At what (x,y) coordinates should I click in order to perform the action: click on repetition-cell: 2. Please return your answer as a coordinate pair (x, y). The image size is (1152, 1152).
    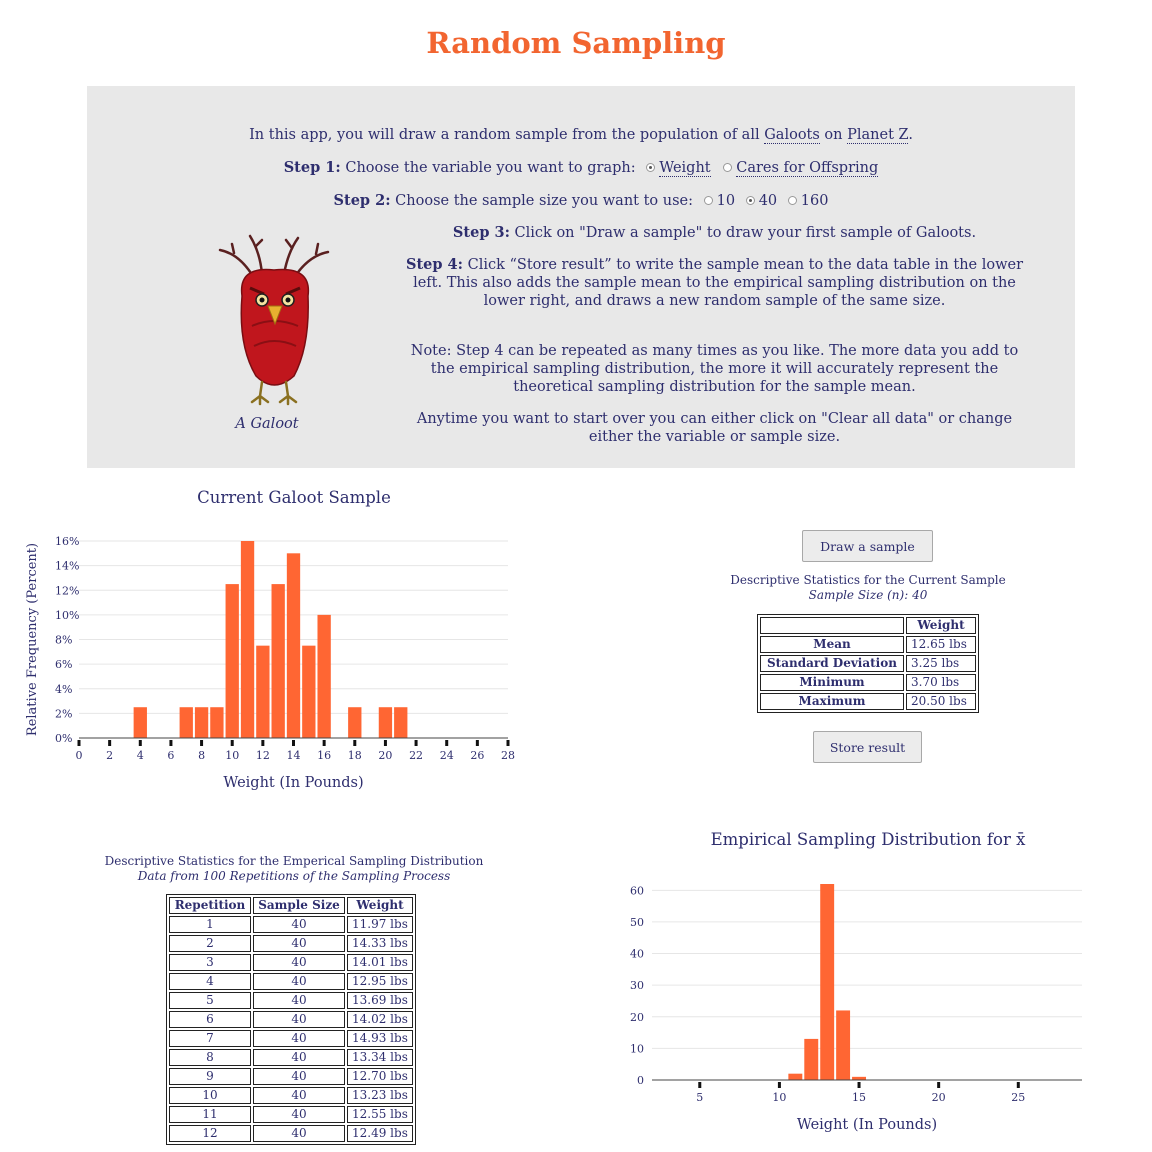
    Looking at the image, I should click on (210, 943).